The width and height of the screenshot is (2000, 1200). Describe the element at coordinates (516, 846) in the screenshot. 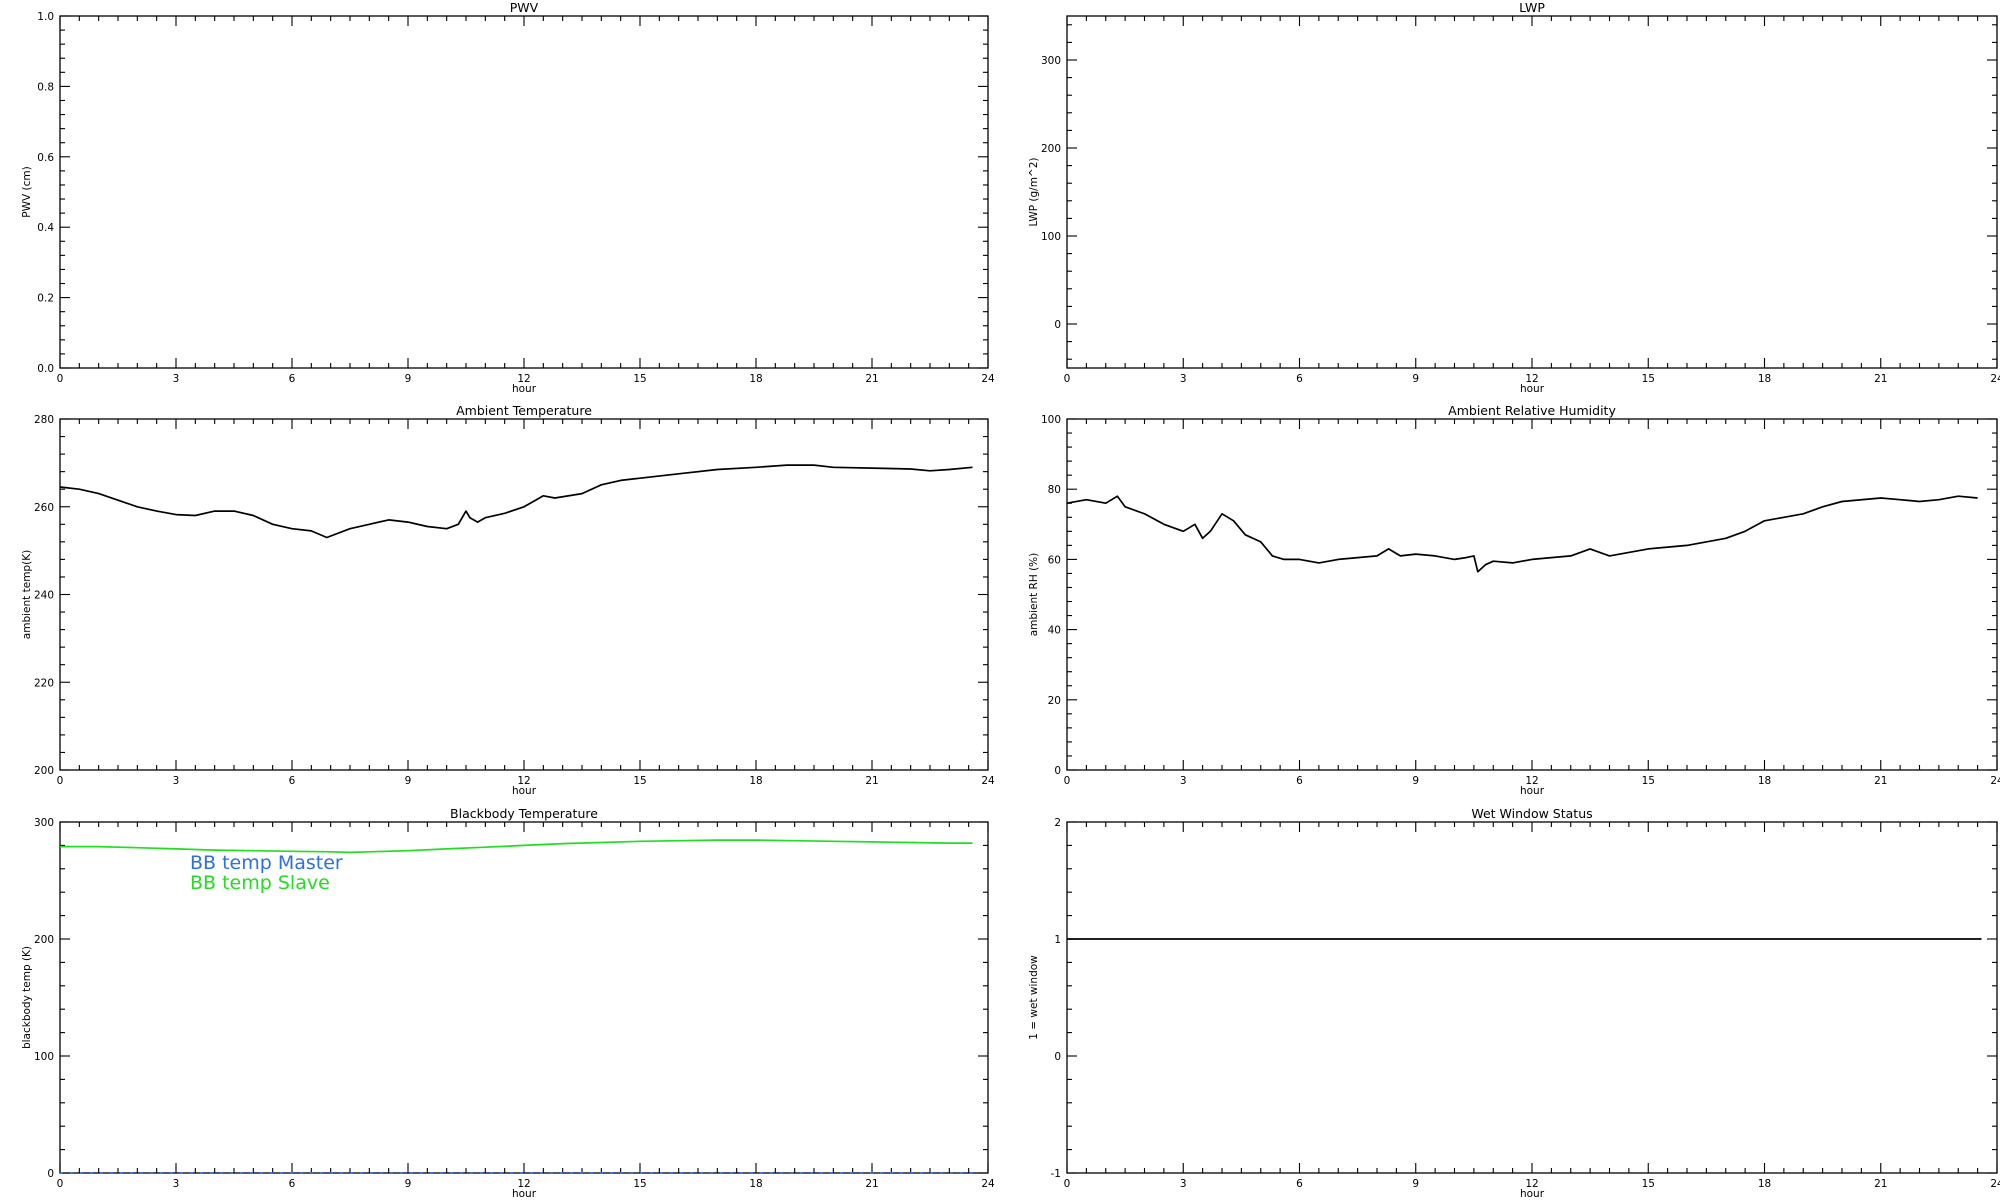

I see `series-line-bb-temp-slave` at that location.